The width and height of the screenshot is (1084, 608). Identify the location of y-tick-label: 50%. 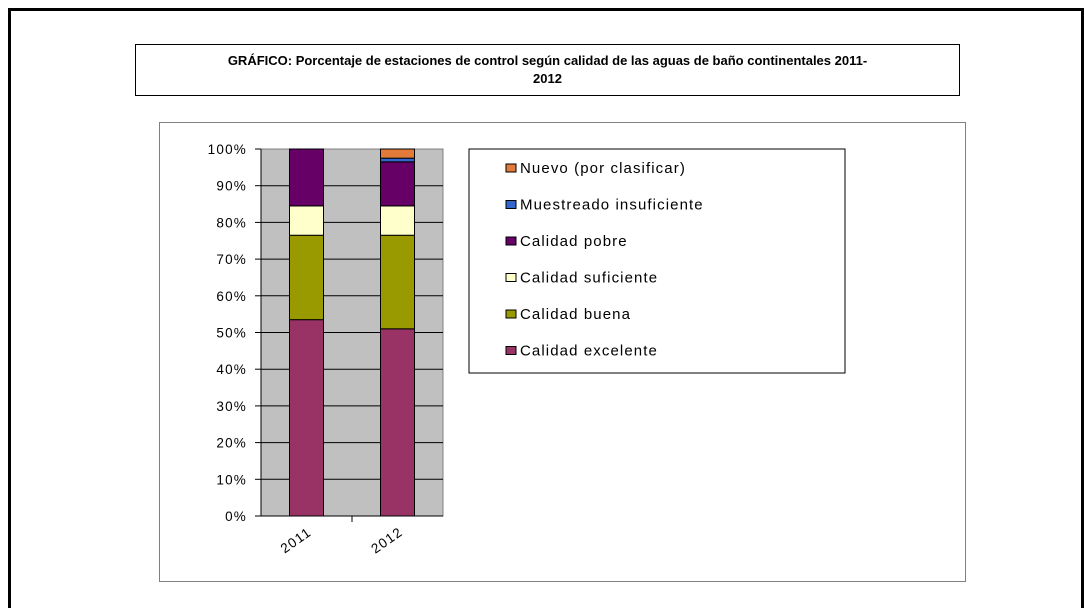
(231, 333).